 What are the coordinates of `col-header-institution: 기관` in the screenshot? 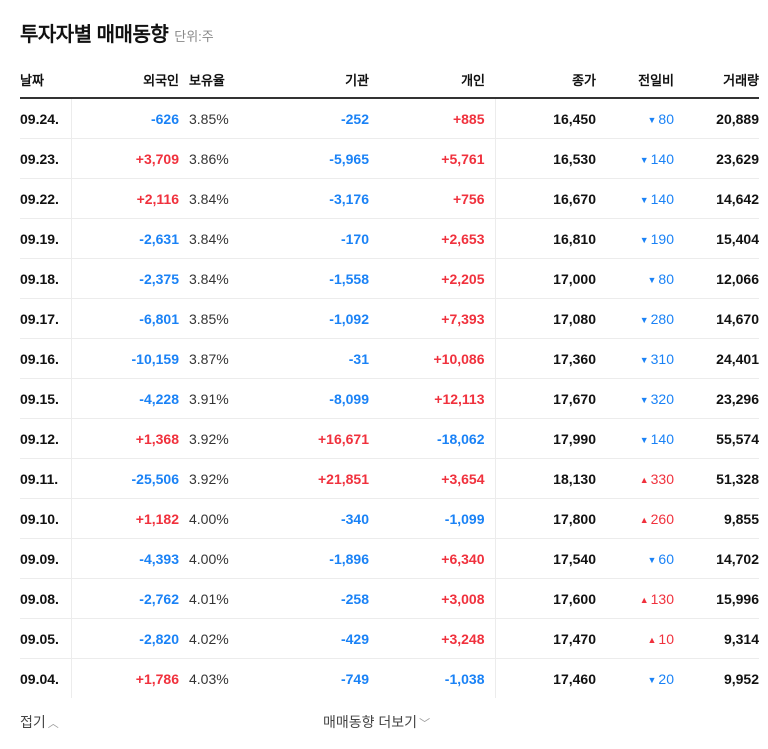 It's located at (324, 80).